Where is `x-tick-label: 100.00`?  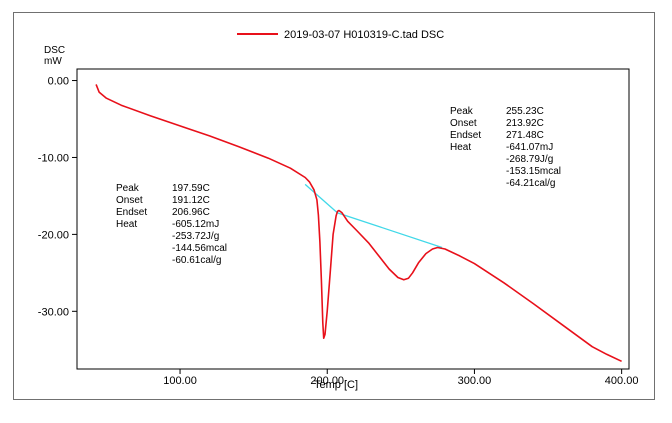 x-tick-label: 100.00 is located at coordinates (180, 381).